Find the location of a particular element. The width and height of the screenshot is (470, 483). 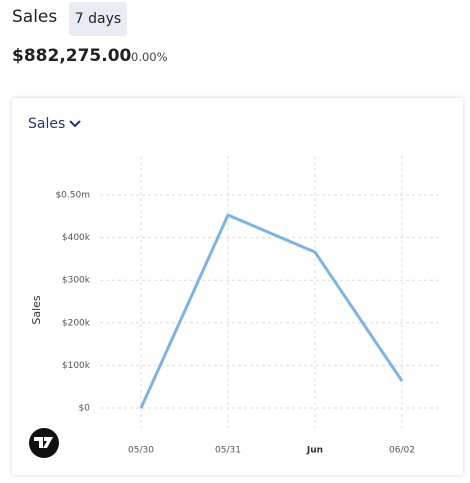

y-tick-label: $400k is located at coordinates (76, 238).